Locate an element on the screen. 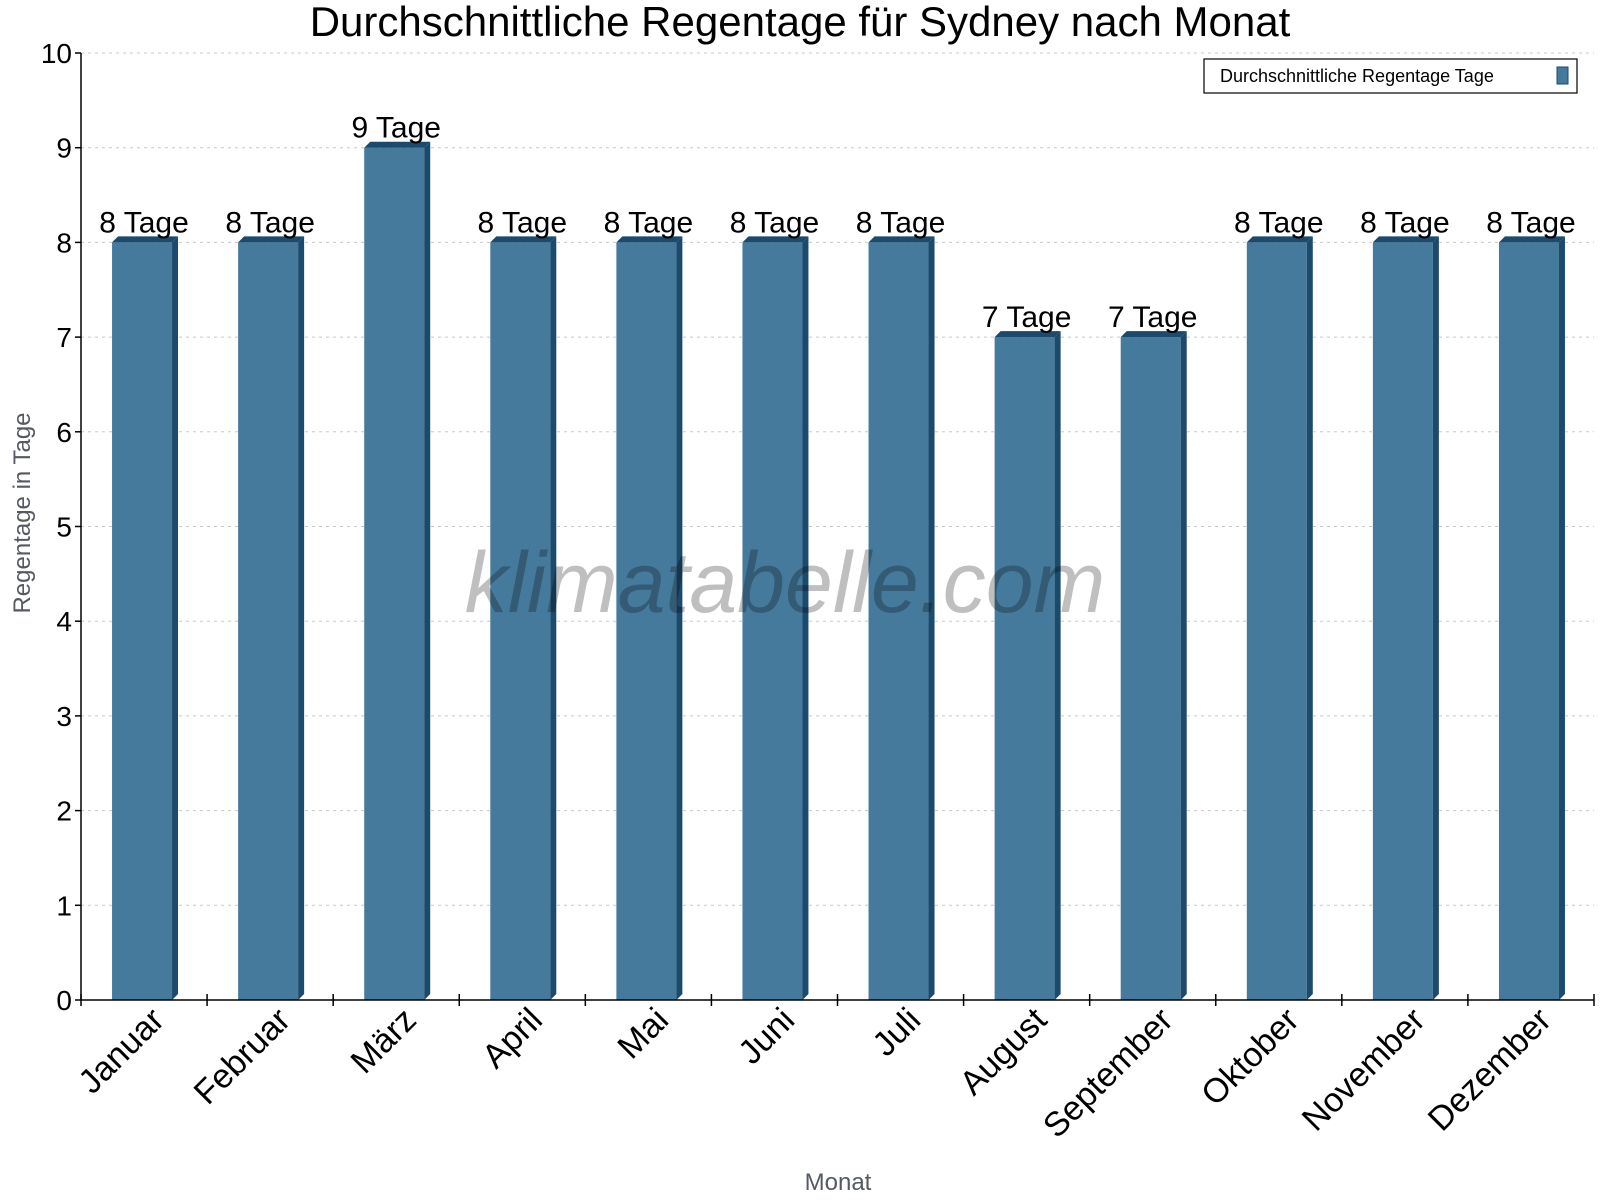 The height and width of the screenshot is (1200, 1600). bar-august is located at coordinates (1027, 666).